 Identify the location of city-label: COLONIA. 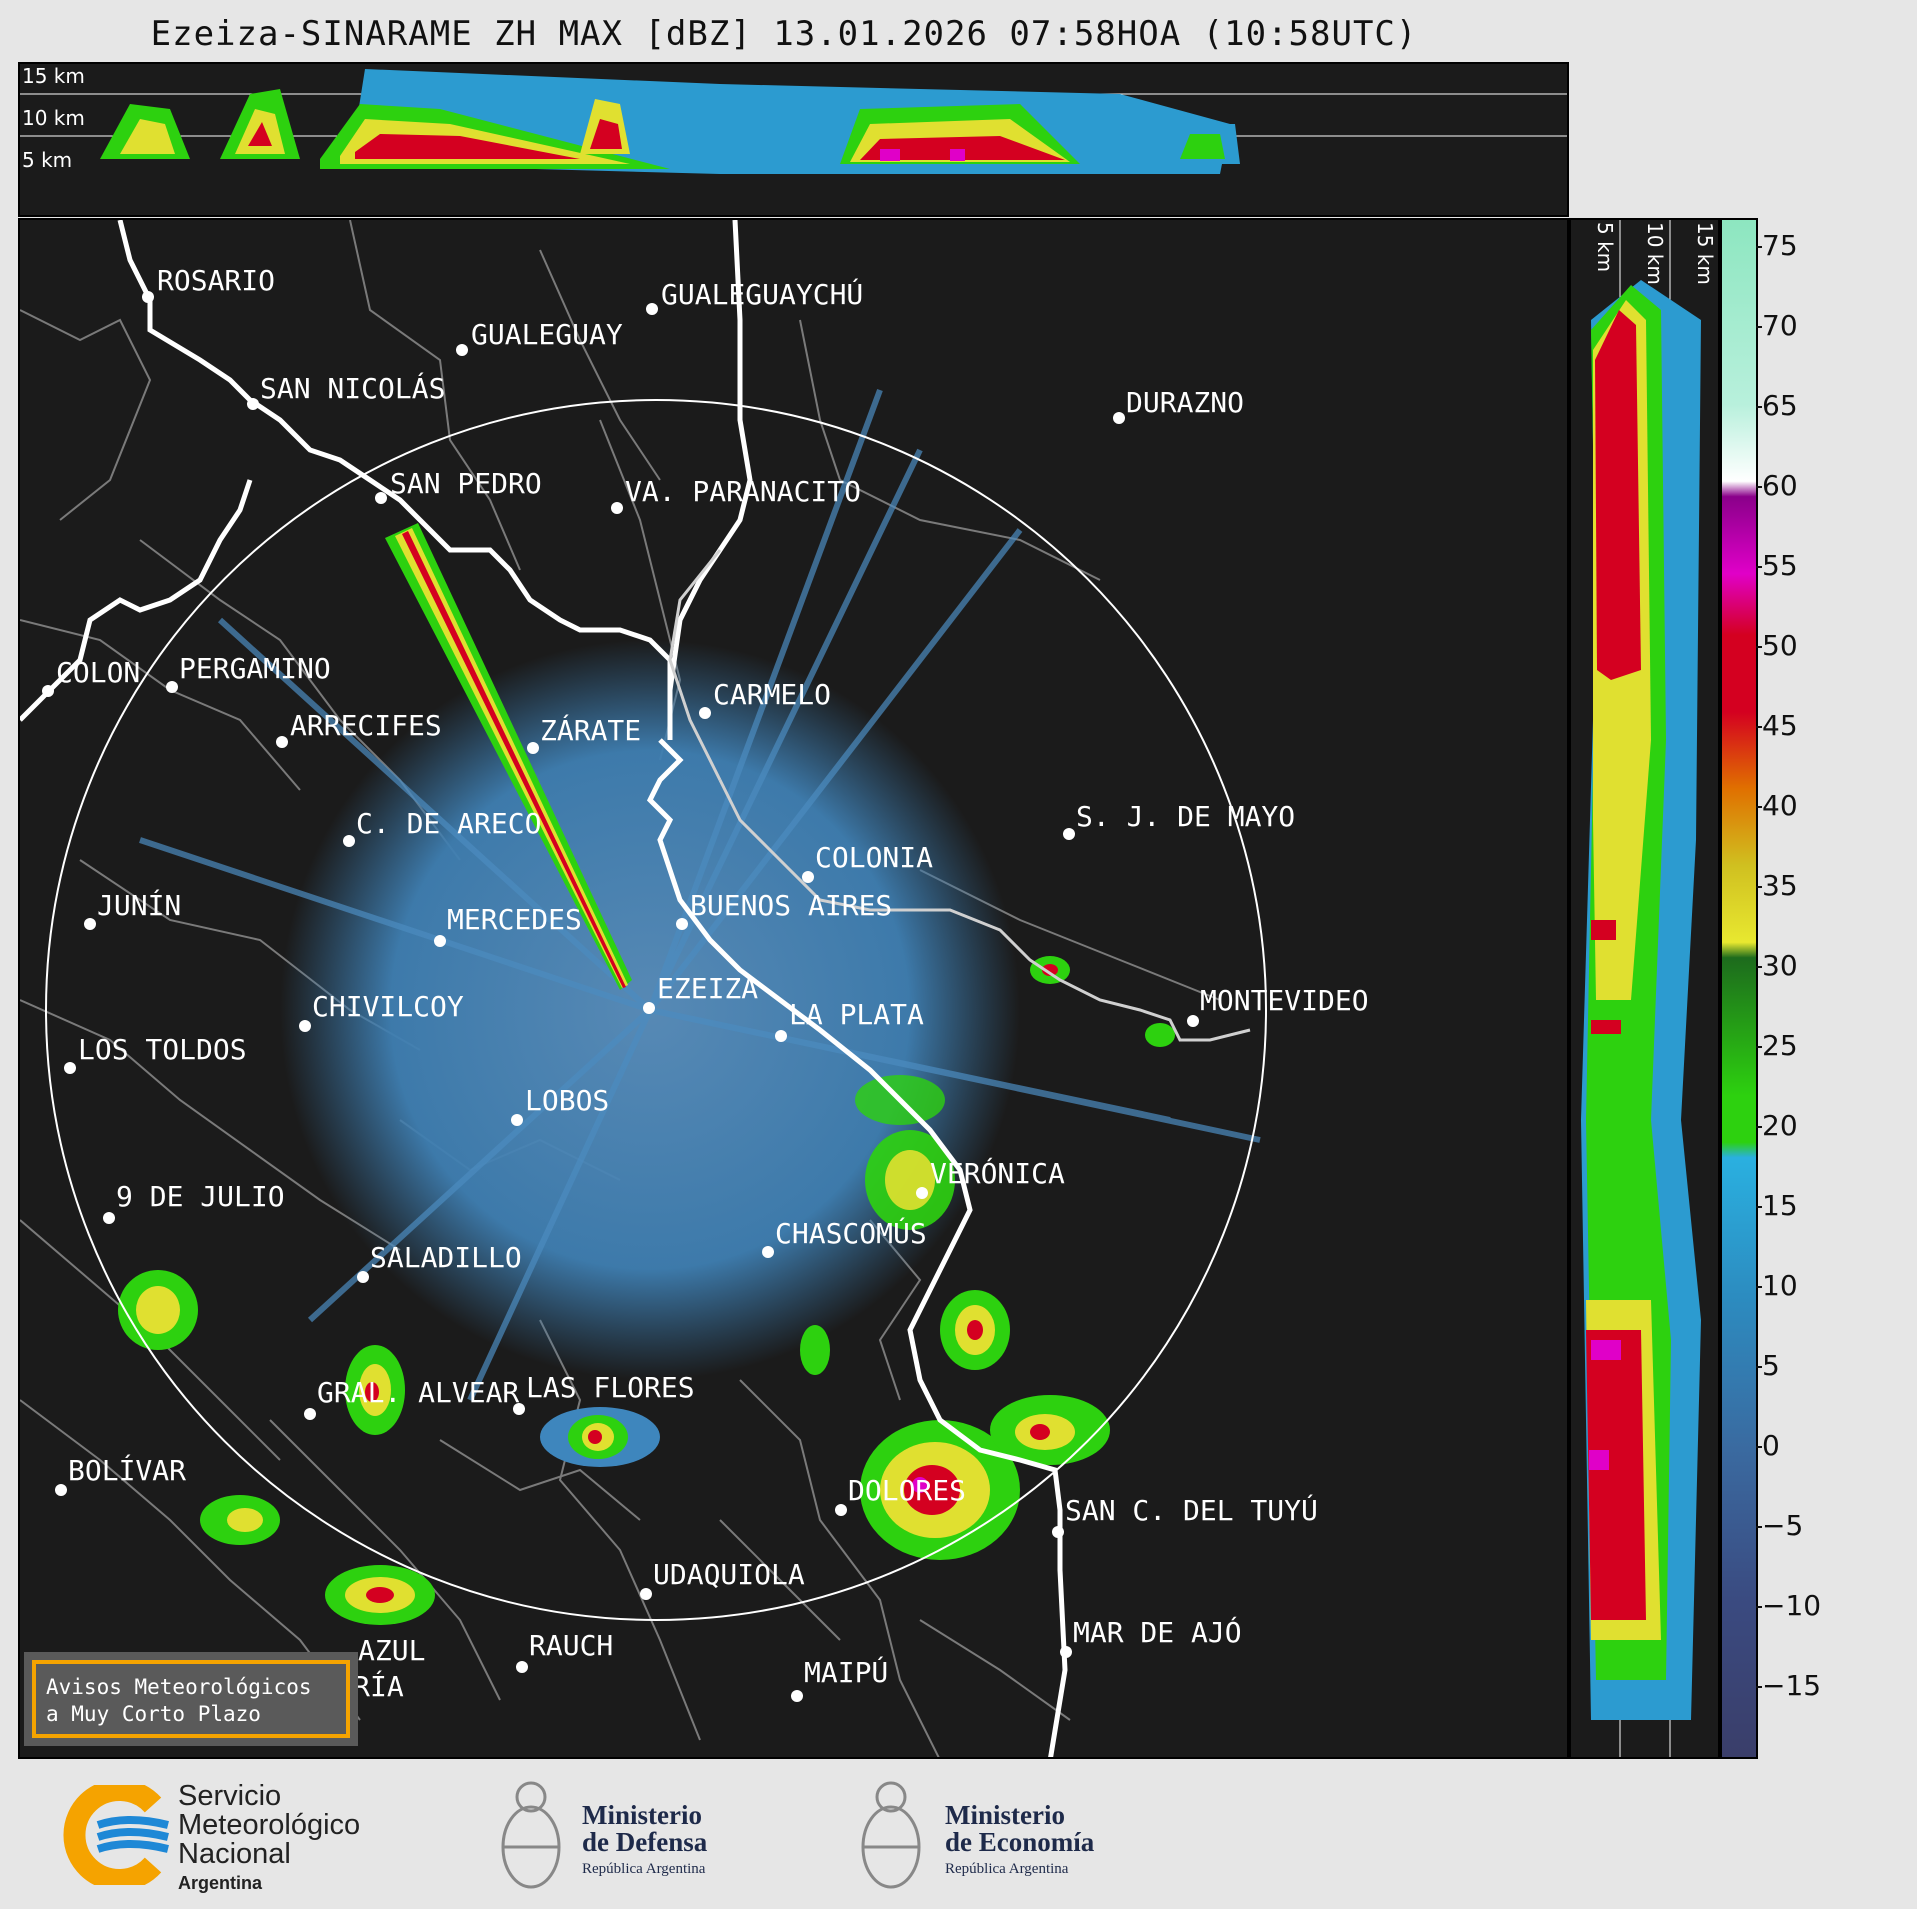
(874, 857).